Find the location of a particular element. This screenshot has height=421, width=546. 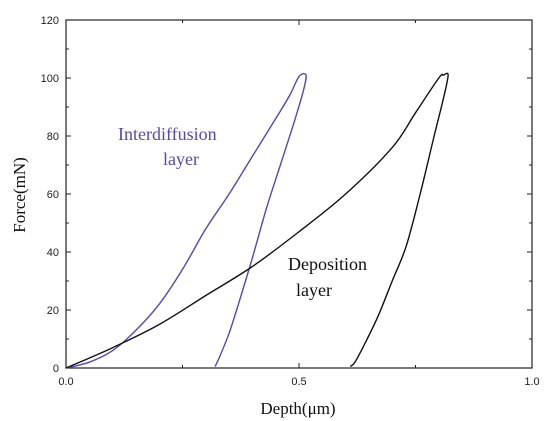

y-tick-label: 0 is located at coordinates (56, 369).